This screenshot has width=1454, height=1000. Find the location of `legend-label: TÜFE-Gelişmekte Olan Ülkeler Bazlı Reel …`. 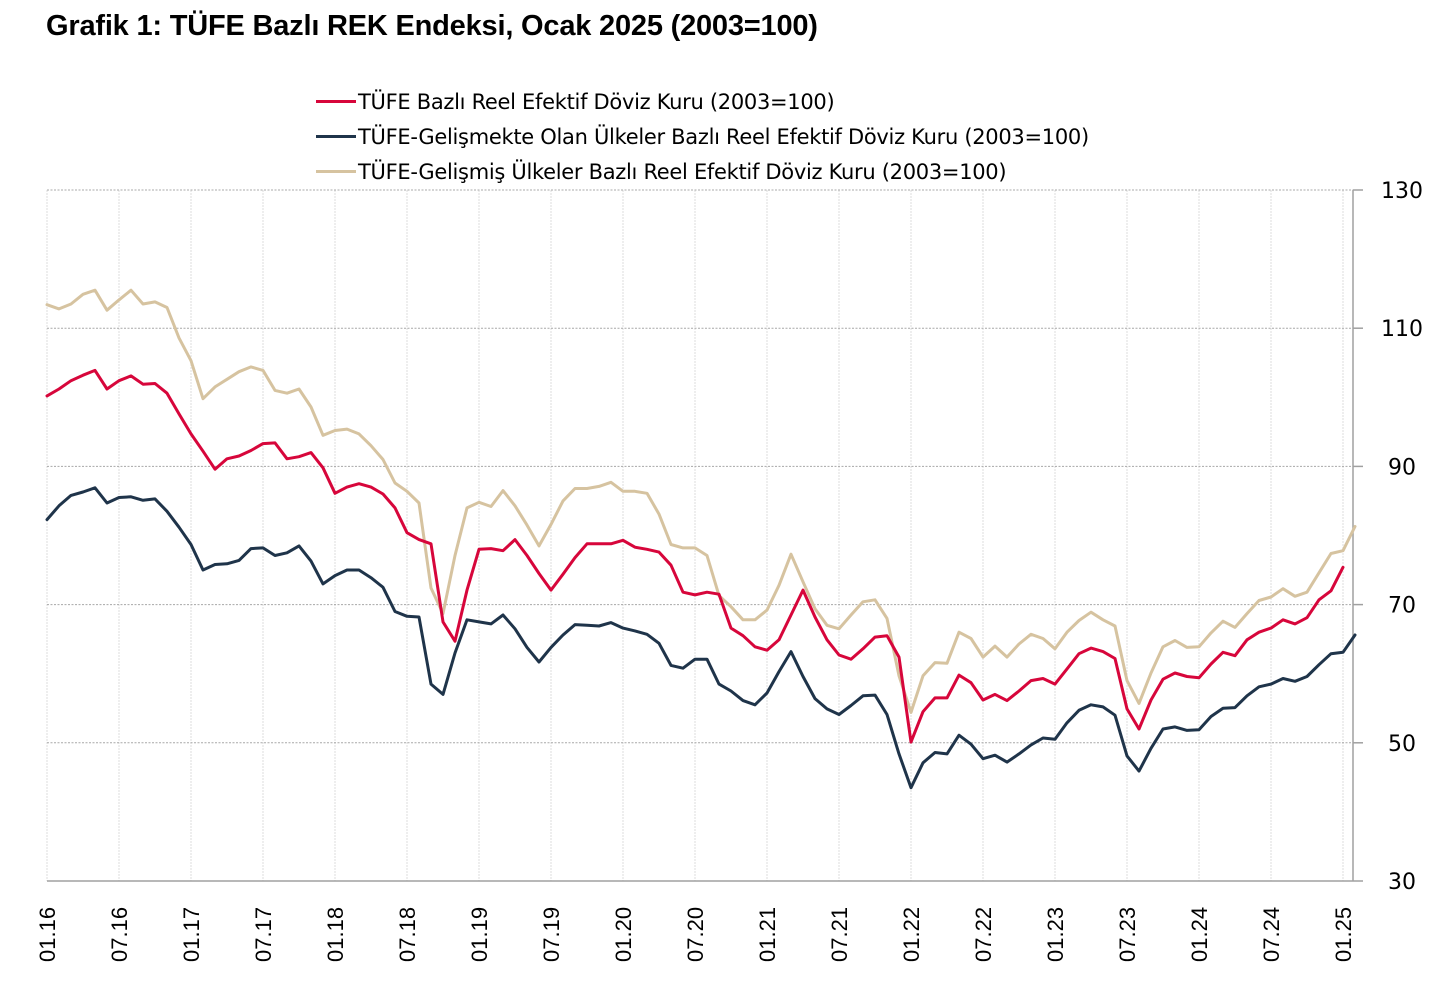

legend-label: TÜFE-Gelişmekte Olan Ülkeler Bazlı Reel … is located at coordinates (723, 136).